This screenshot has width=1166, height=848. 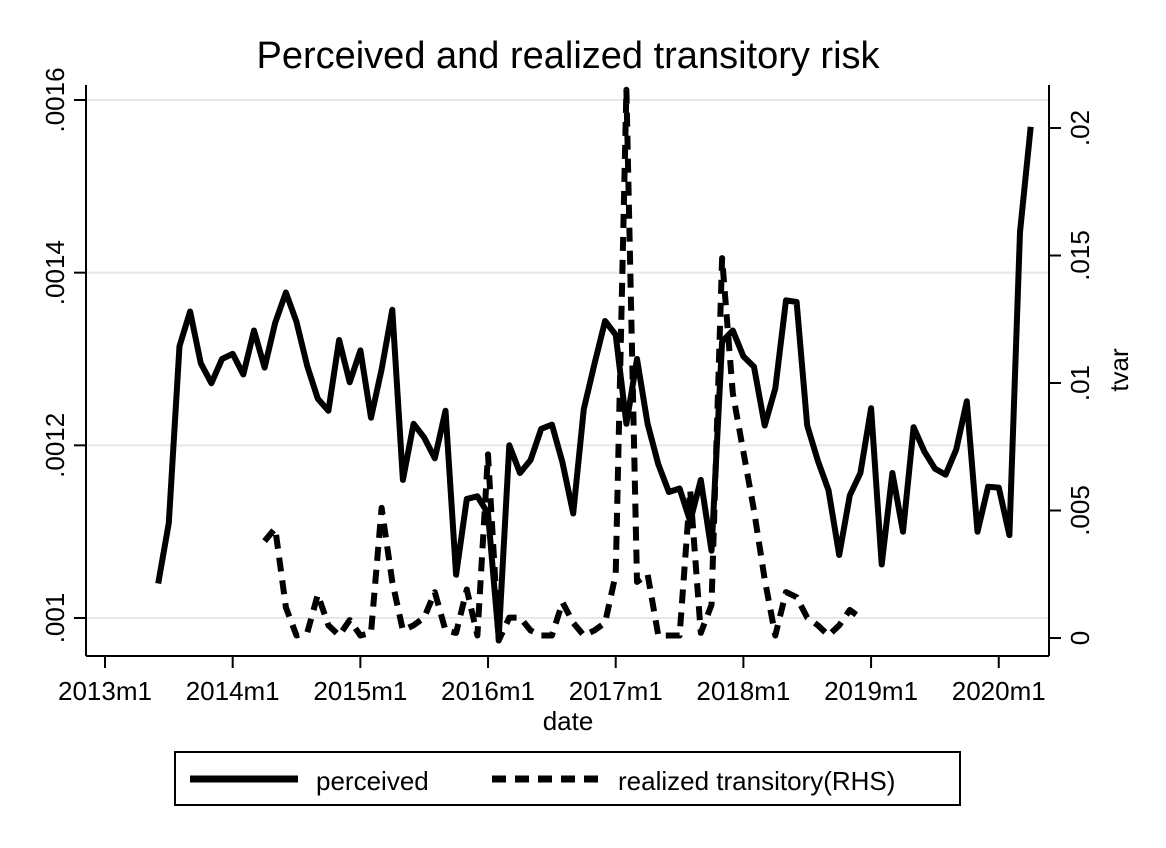 I want to click on x-tick-label: 2017m1, so click(x=616, y=691).